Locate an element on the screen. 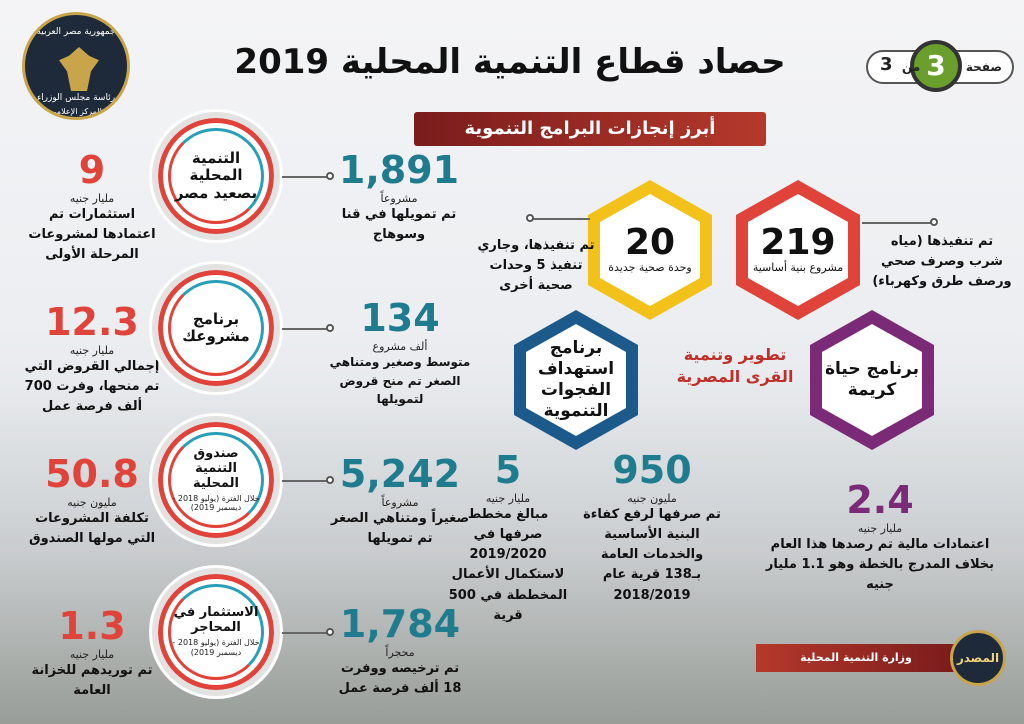 Image resolution: width=1024 pixels, height=724 pixels. center-caption: تطوير وتنمية القرى المصرية is located at coordinates (735, 366).